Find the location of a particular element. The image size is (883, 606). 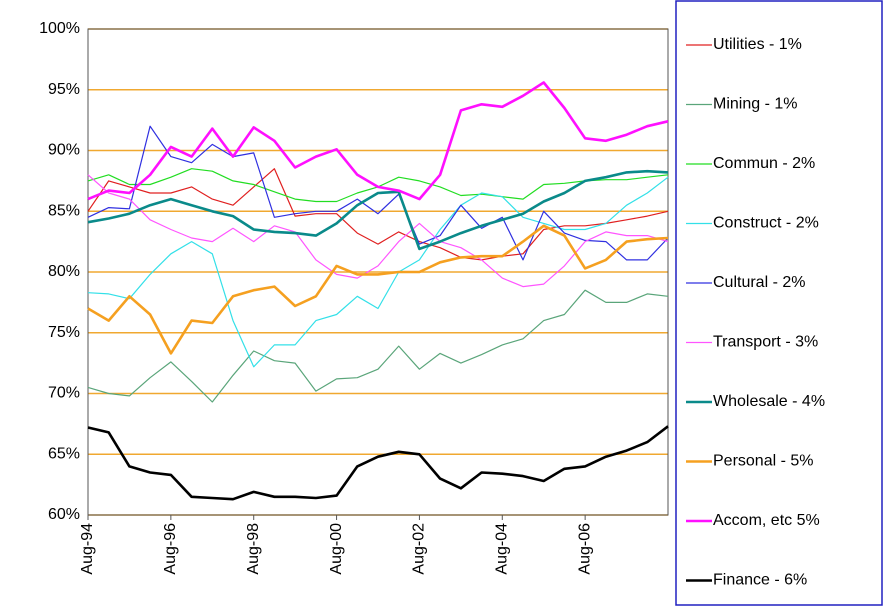

x-tick-label: Aug-96 is located at coordinates (170, 549).